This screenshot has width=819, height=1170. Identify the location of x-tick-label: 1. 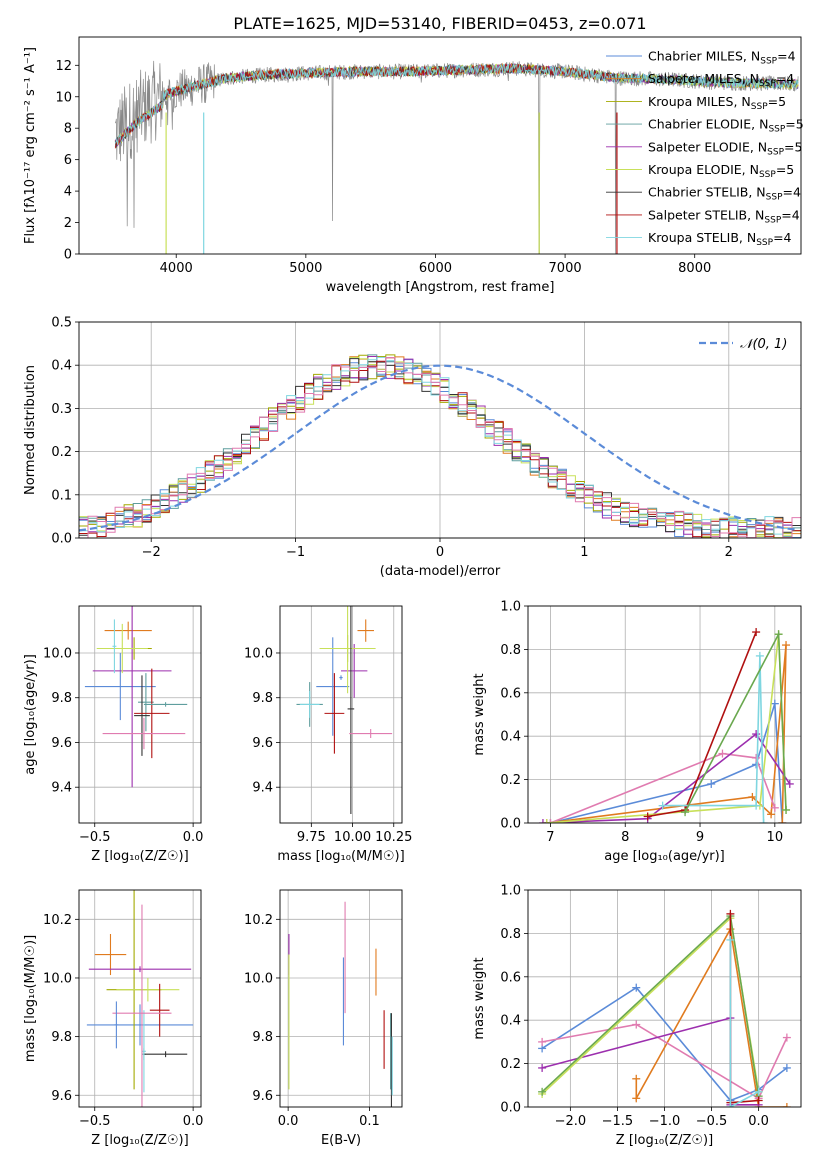
(584, 552).